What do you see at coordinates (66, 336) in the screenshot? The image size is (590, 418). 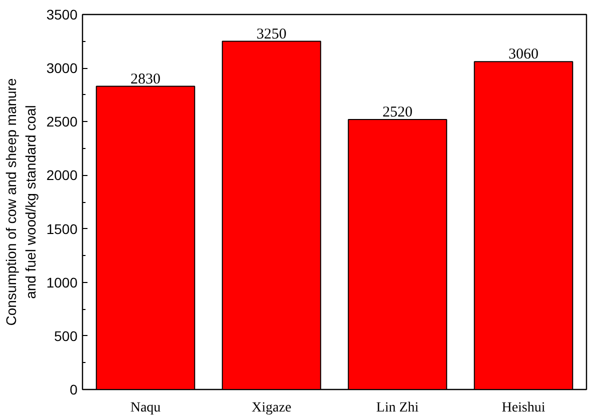 I see `y-tick-label: 500` at bounding box center [66, 336].